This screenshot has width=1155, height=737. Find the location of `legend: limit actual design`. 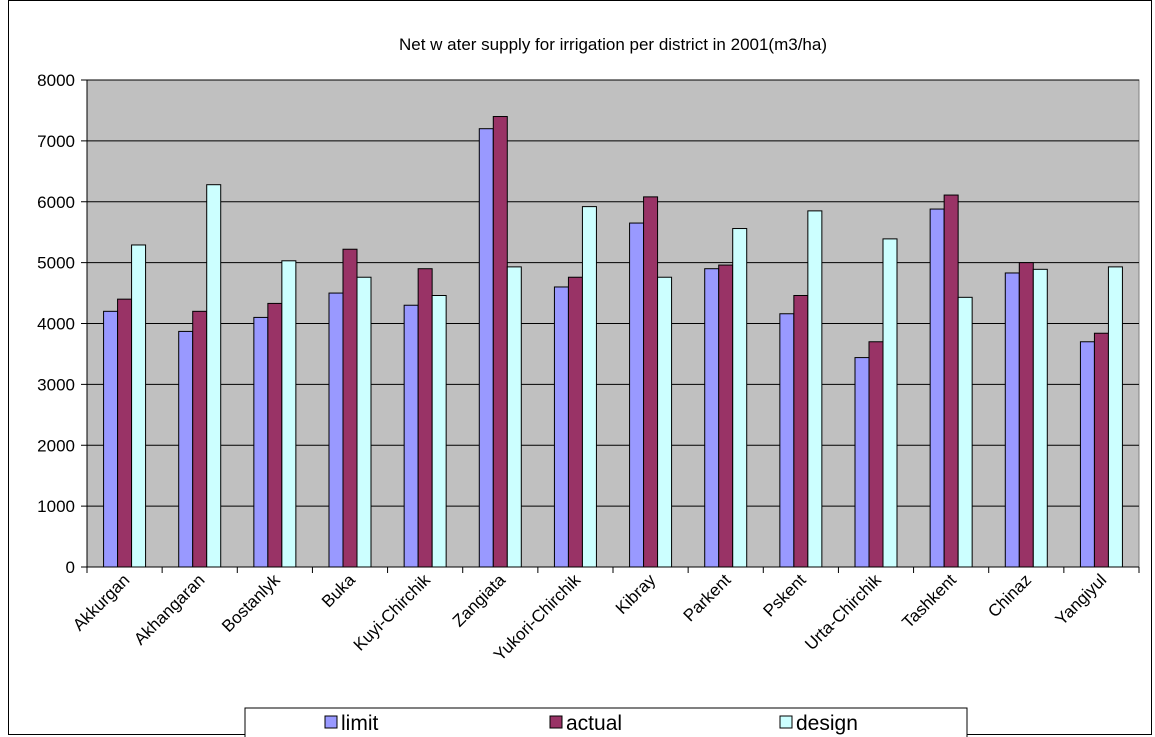

legend: limit actual design is located at coordinates (606, 722).